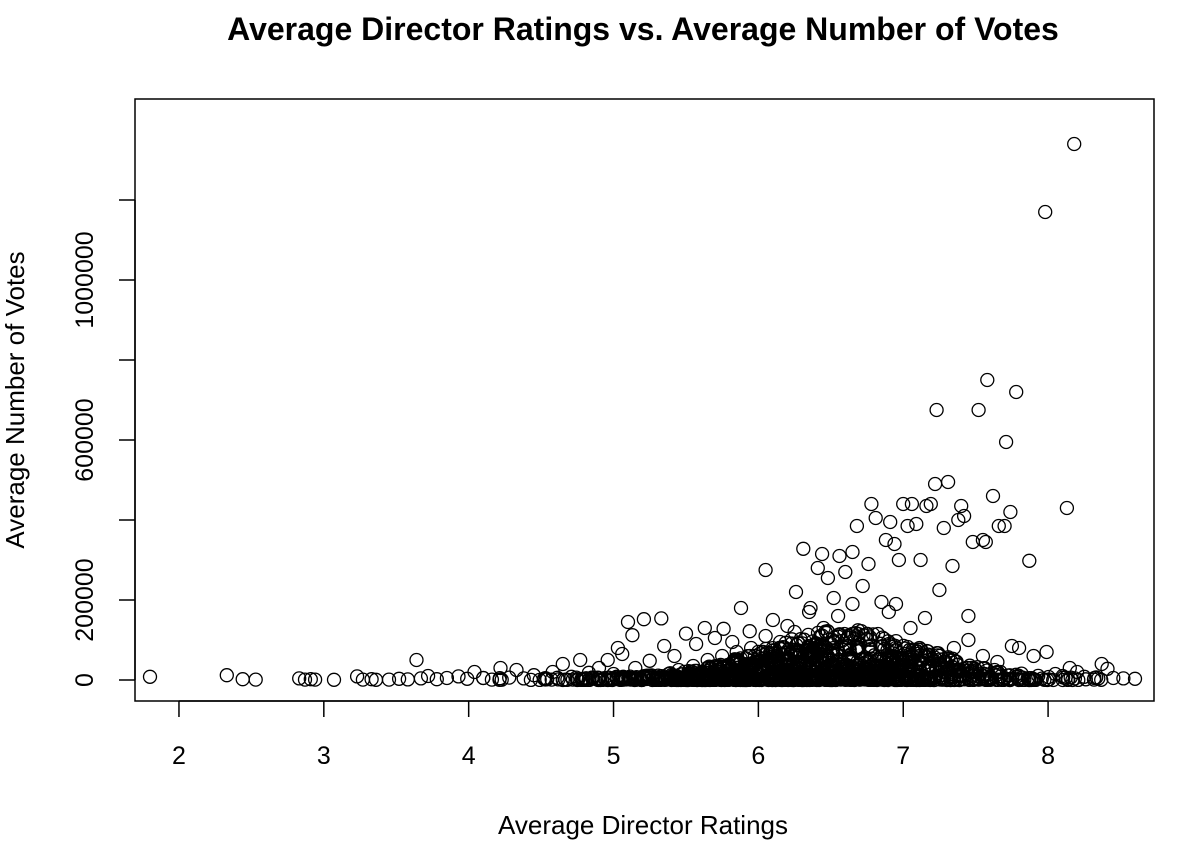 The image size is (1190, 843). What do you see at coordinates (643, 825) in the screenshot?
I see `x-axis-label: Average Director Ratings` at bounding box center [643, 825].